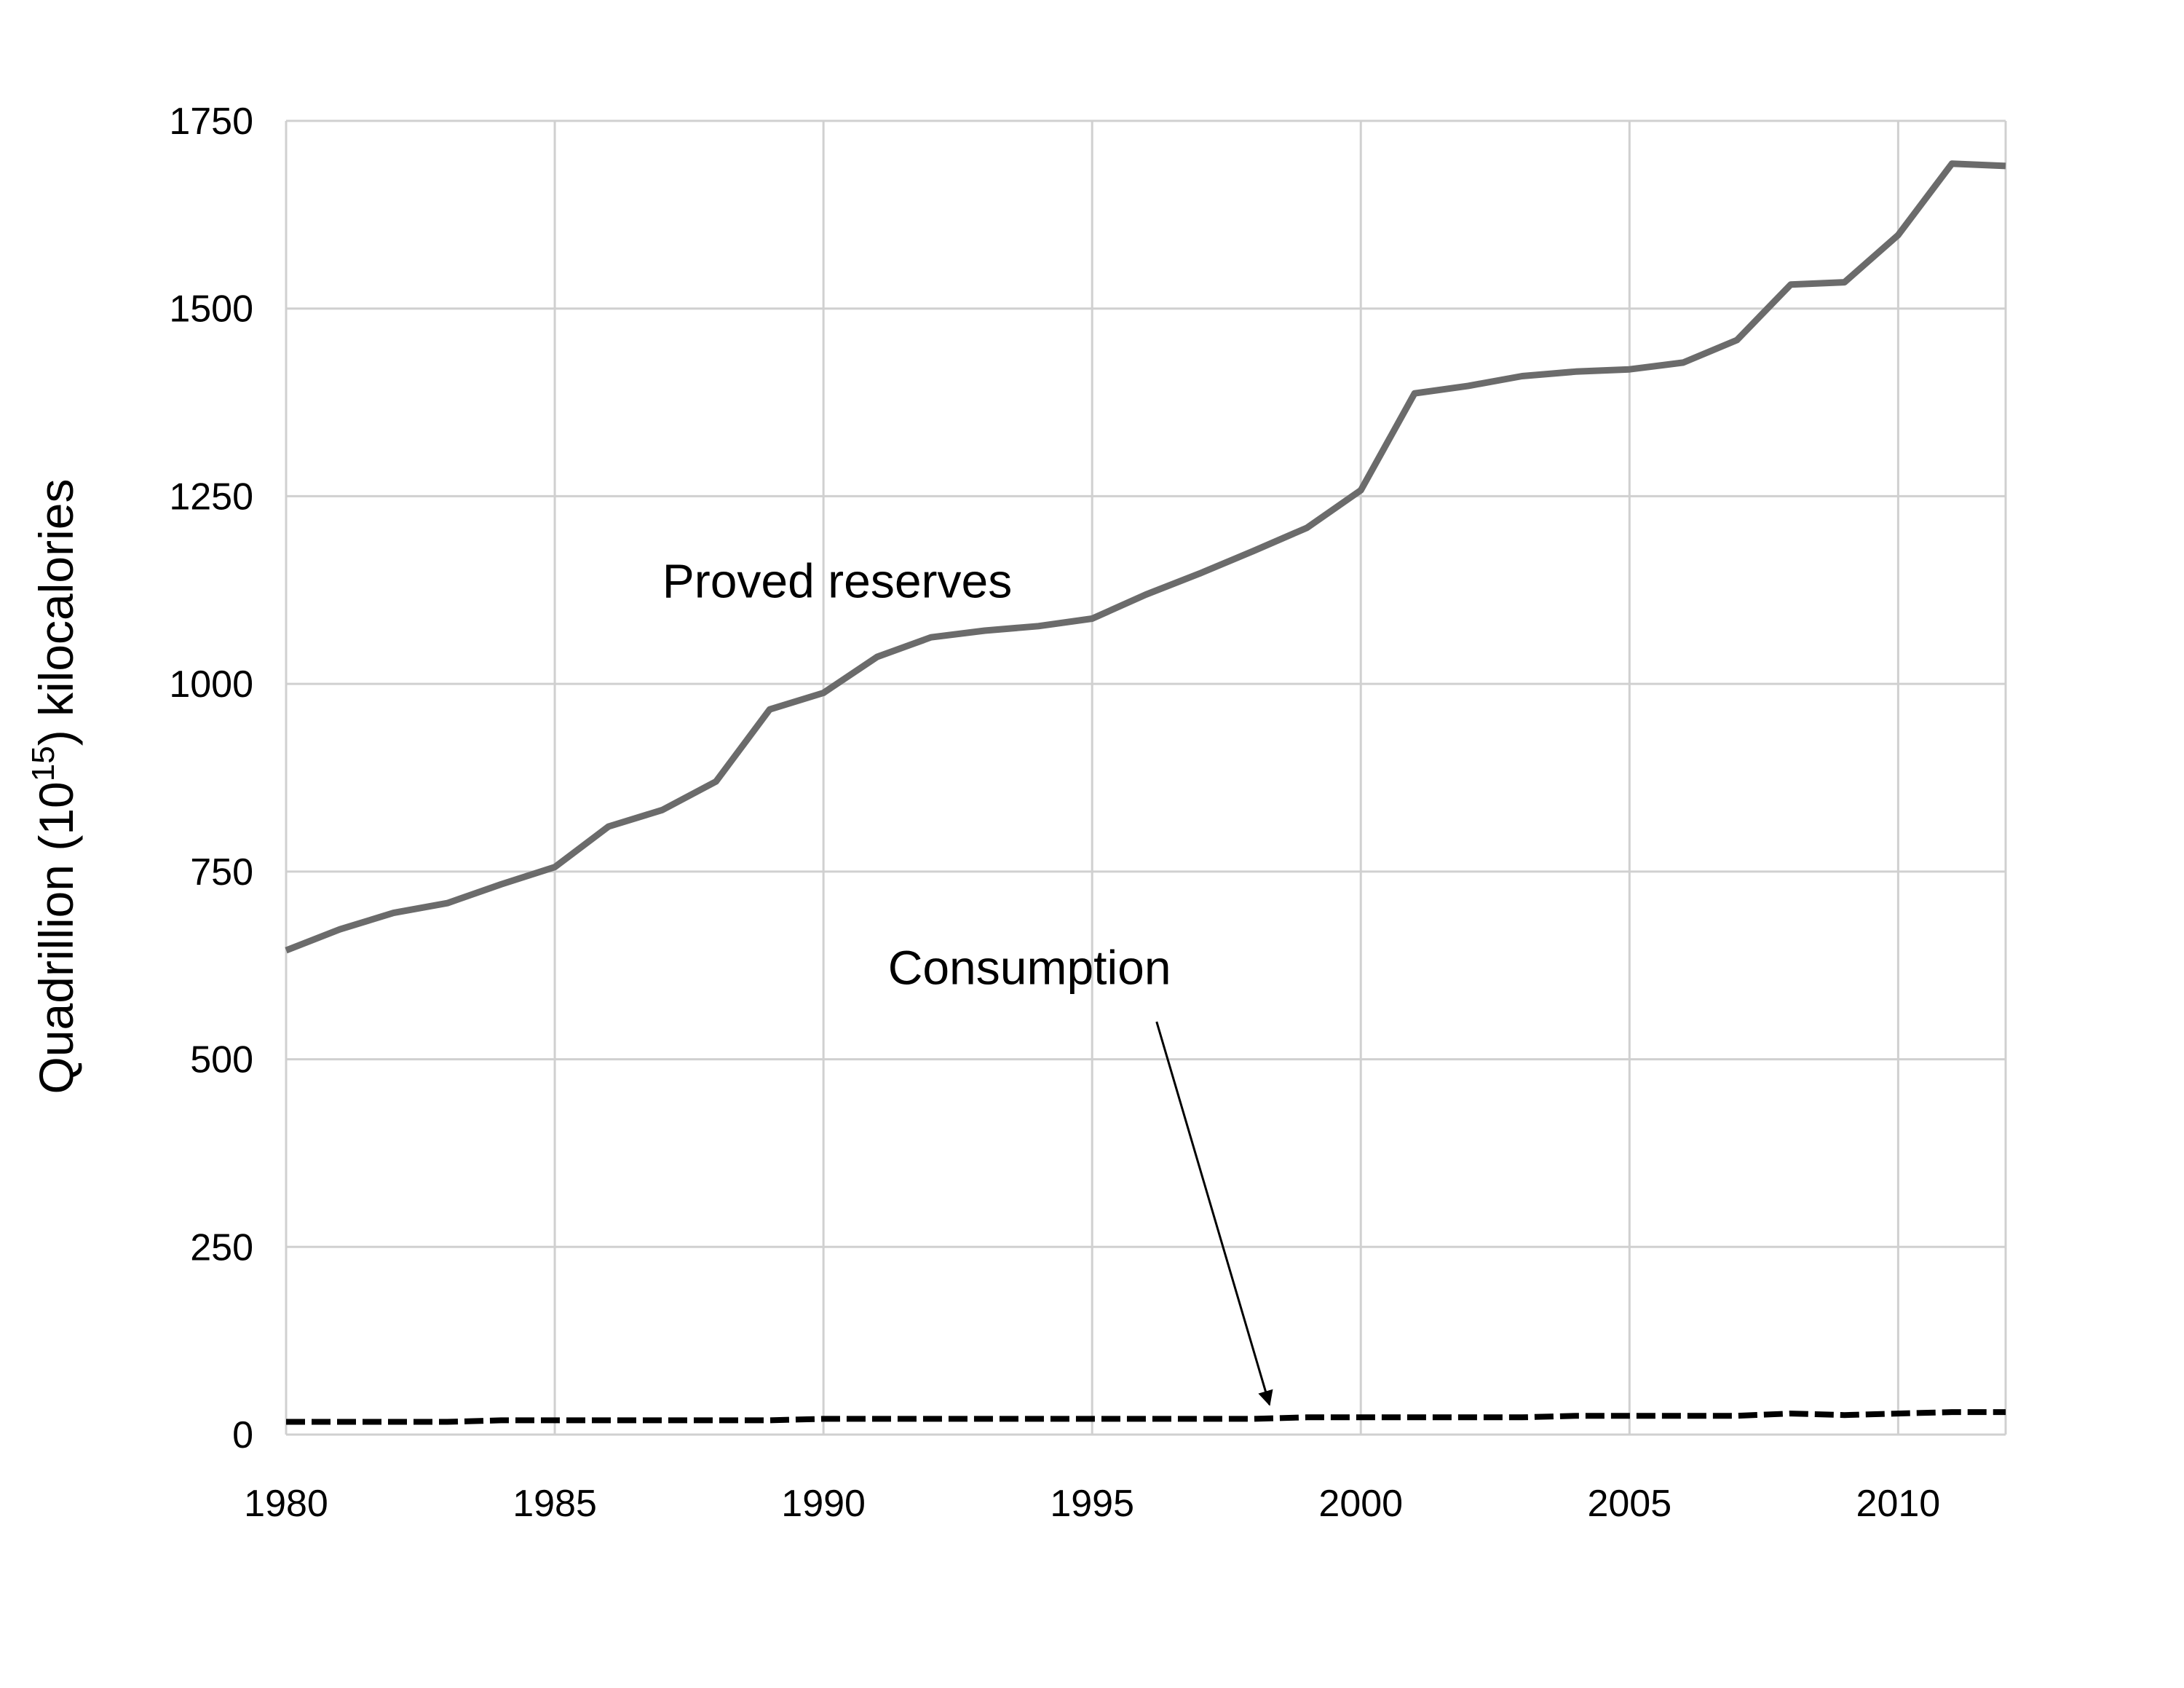 The width and height of the screenshot is (2184, 1688). I want to click on x-tick-label-6: 2010, so click(1898, 1504).